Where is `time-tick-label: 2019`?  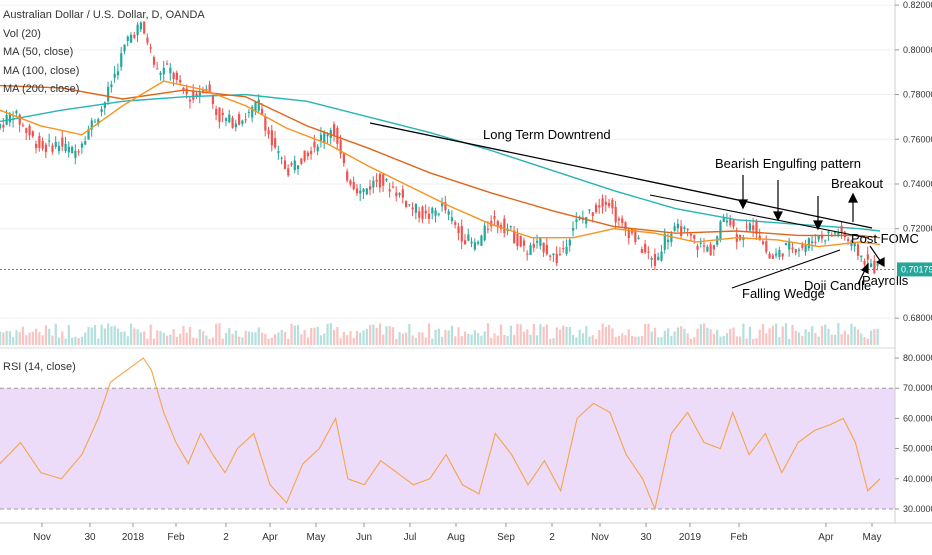
time-tick-label: 2019 is located at coordinates (690, 537).